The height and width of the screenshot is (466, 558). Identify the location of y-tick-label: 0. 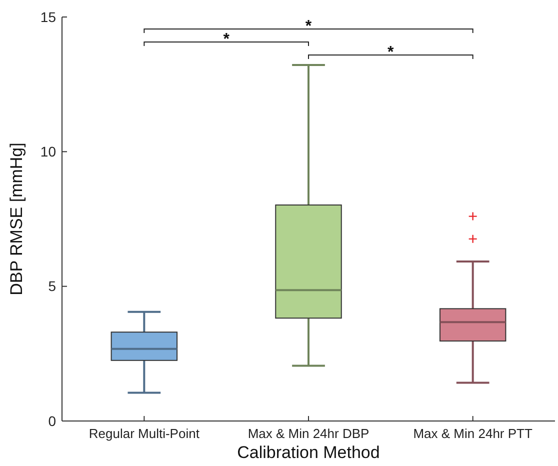
(52, 420).